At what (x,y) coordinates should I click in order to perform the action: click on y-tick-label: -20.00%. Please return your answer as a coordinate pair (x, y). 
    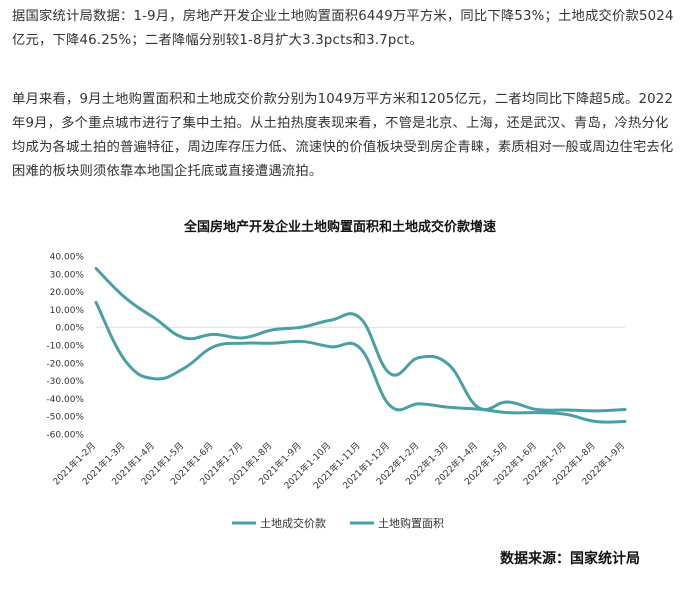
    Looking at the image, I should click on (65, 364).